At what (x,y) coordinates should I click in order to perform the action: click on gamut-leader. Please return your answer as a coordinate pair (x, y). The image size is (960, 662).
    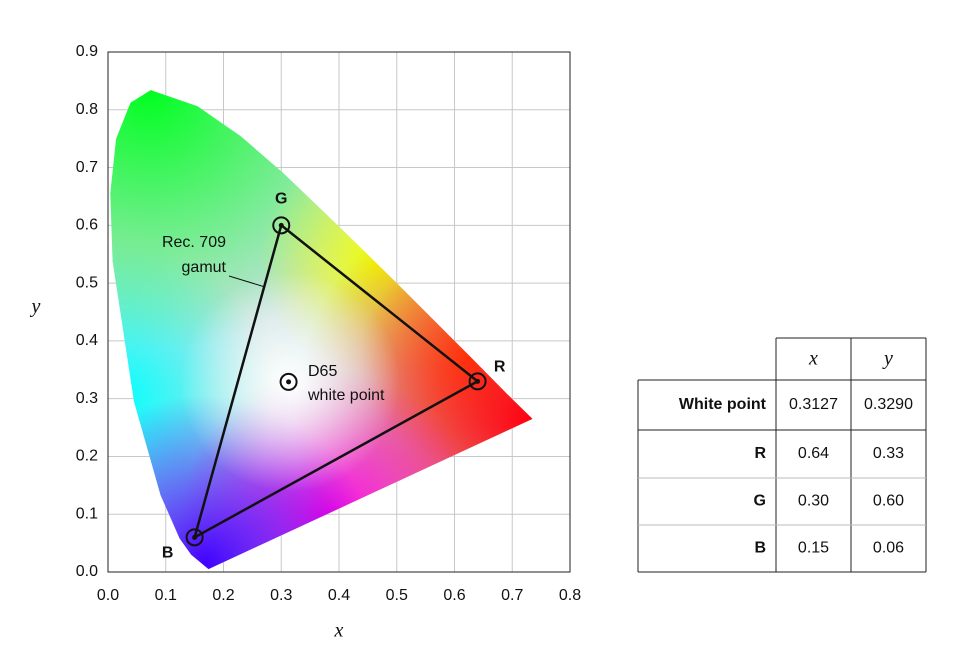
    Looking at the image, I should click on (247, 281).